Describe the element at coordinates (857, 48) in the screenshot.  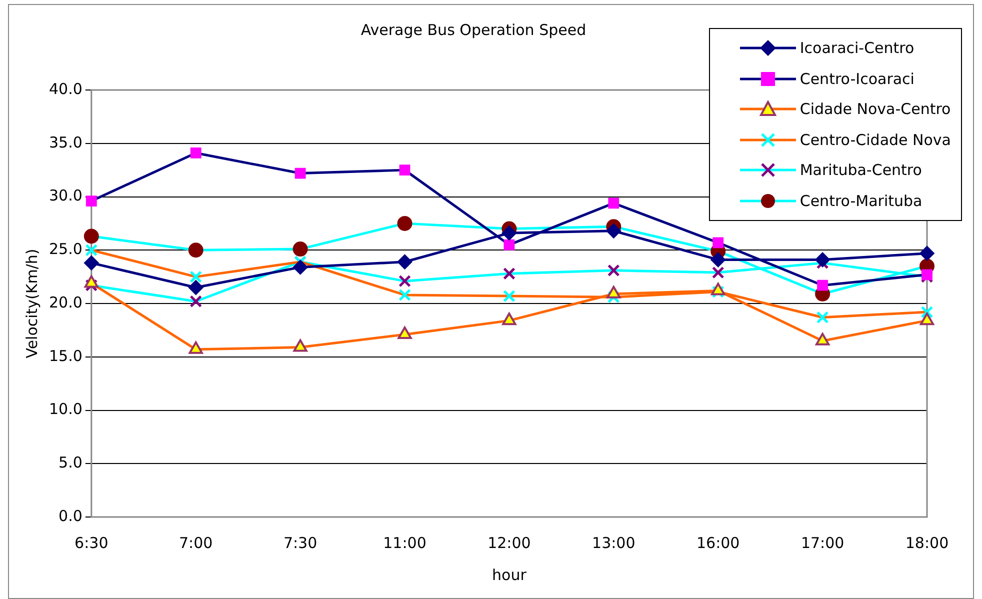
I see `legend-label: Icoaraci-Centro` at that location.